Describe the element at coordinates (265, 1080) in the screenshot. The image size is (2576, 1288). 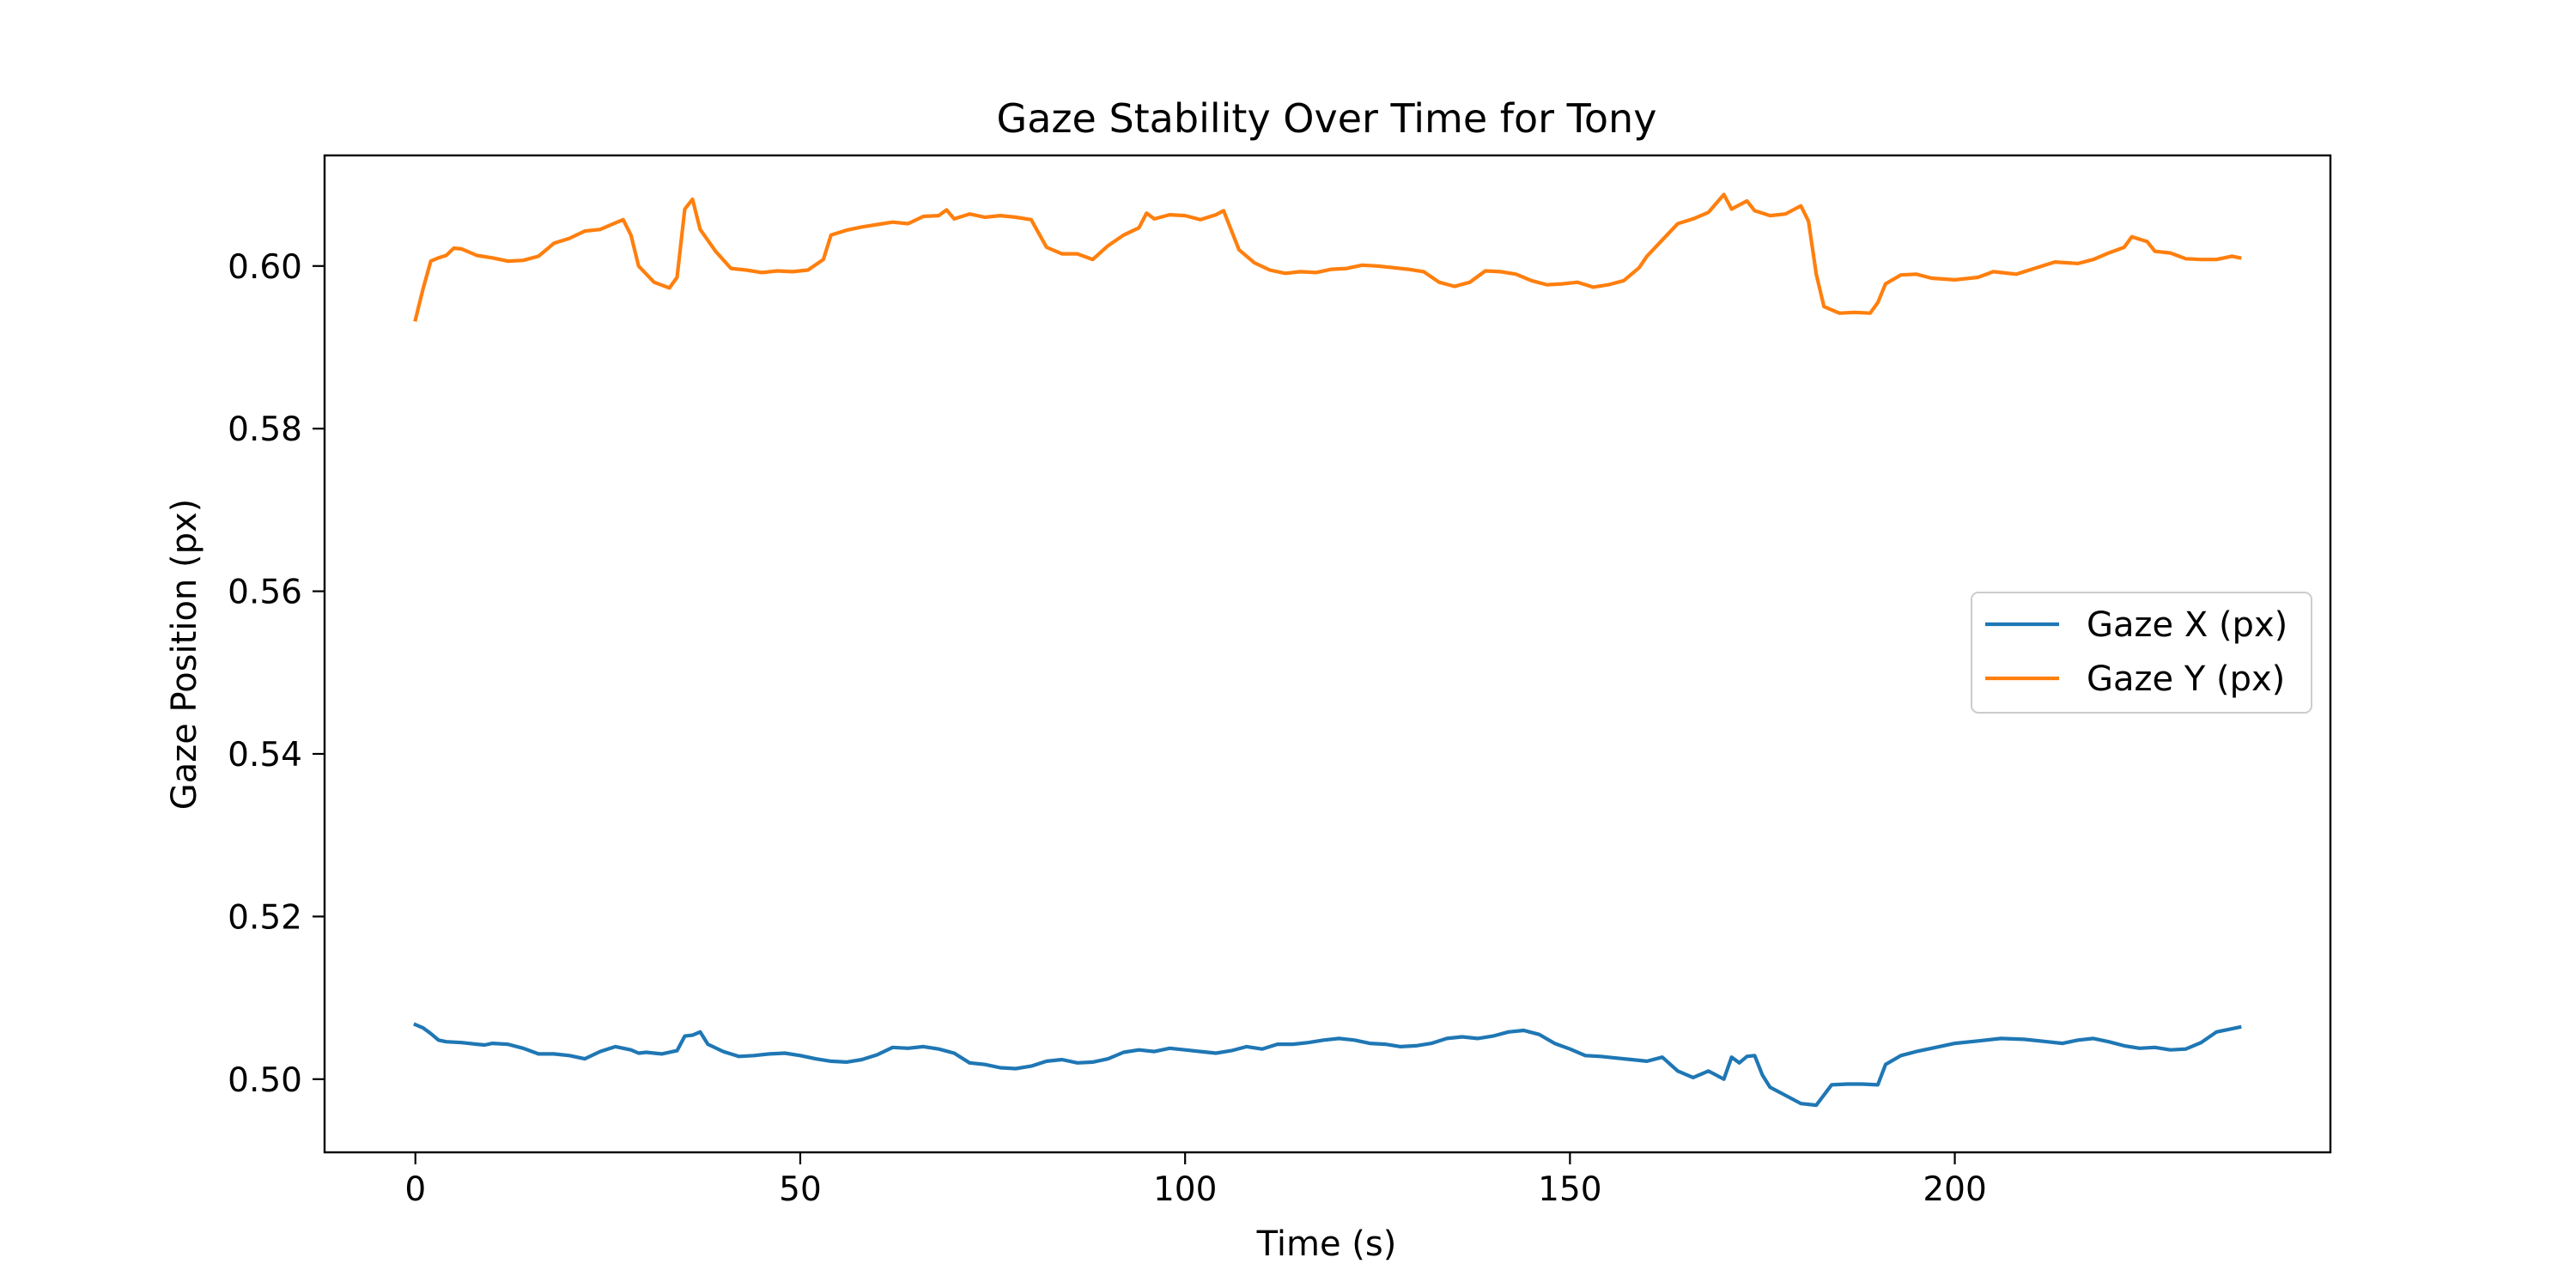
I see `y-tick-label: 0.50` at that location.